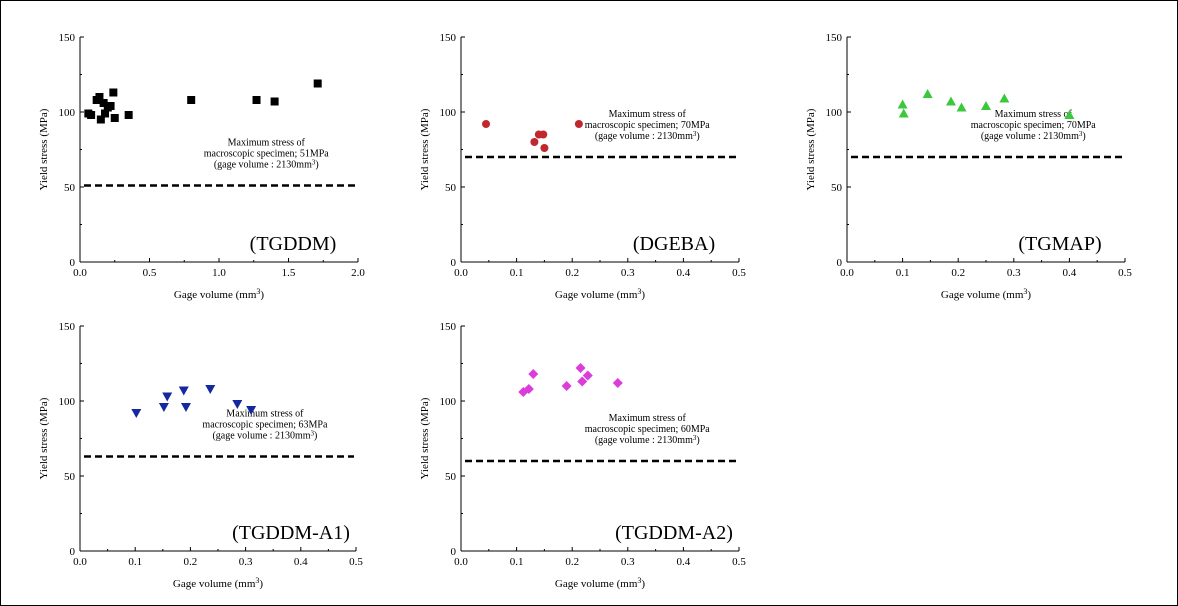 The height and width of the screenshot is (606, 1178). Describe the element at coordinates (267, 154) in the screenshot. I see `annotation-line-2: macroscopic specimen; 51MPa` at that location.